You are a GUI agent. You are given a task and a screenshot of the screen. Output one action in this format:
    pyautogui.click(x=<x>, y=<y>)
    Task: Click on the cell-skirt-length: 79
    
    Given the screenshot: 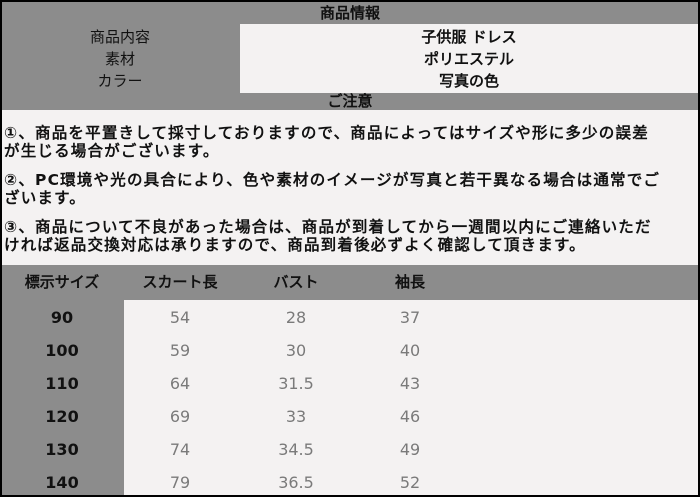 What is the action you would take?
    pyautogui.click(x=180, y=482)
    